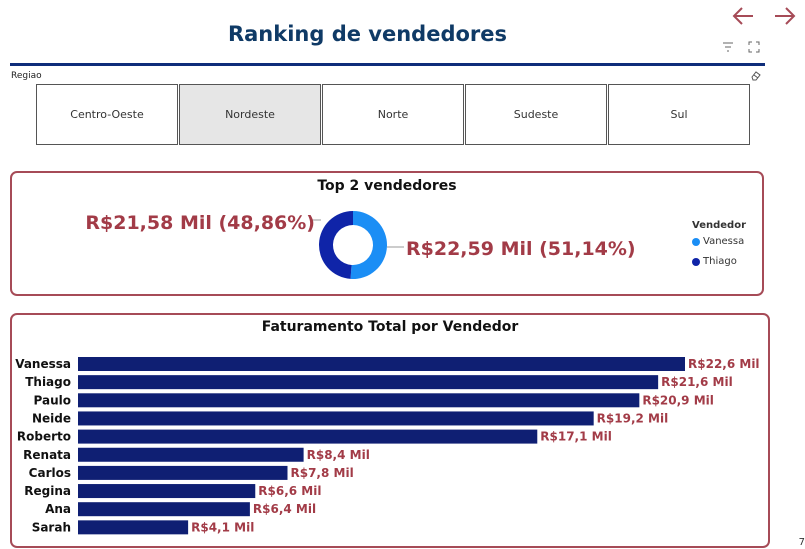  What do you see at coordinates (335, 245) in the screenshot?
I see `donut-slice-thiago` at bounding box center [335, 245].